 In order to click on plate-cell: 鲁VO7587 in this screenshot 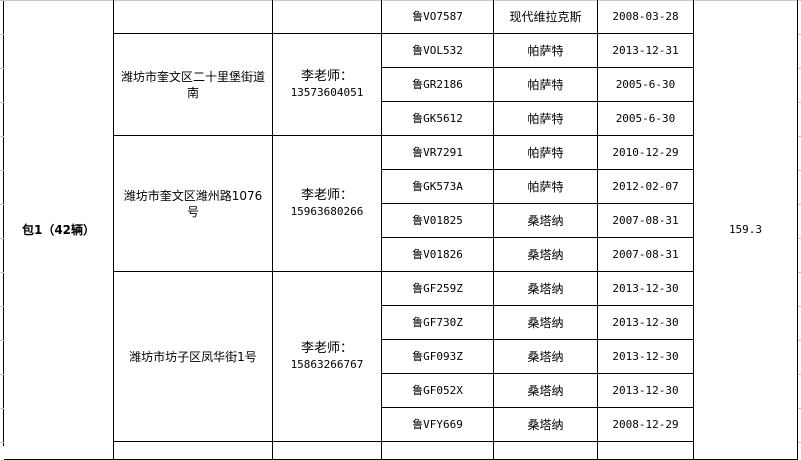, I will do `click(438, 17)`.